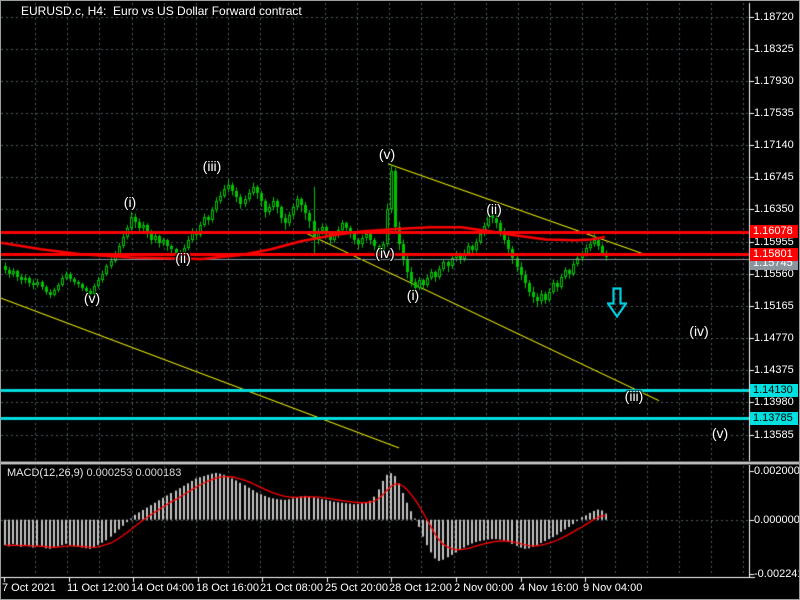 This screenshot has height=600, width=800. What do you see at coordinates (777, 574) in the screenshot?
I see `macd-axis-label: -0.002241` at bounding box center [777, 574].